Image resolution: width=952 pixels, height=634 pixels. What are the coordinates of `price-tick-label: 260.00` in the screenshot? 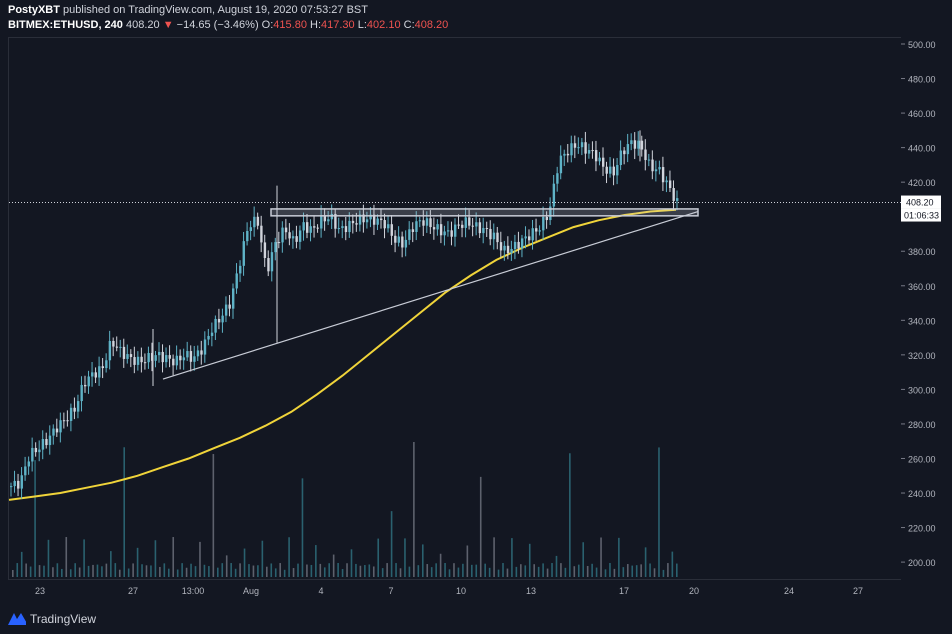 It's located at (922, 459).